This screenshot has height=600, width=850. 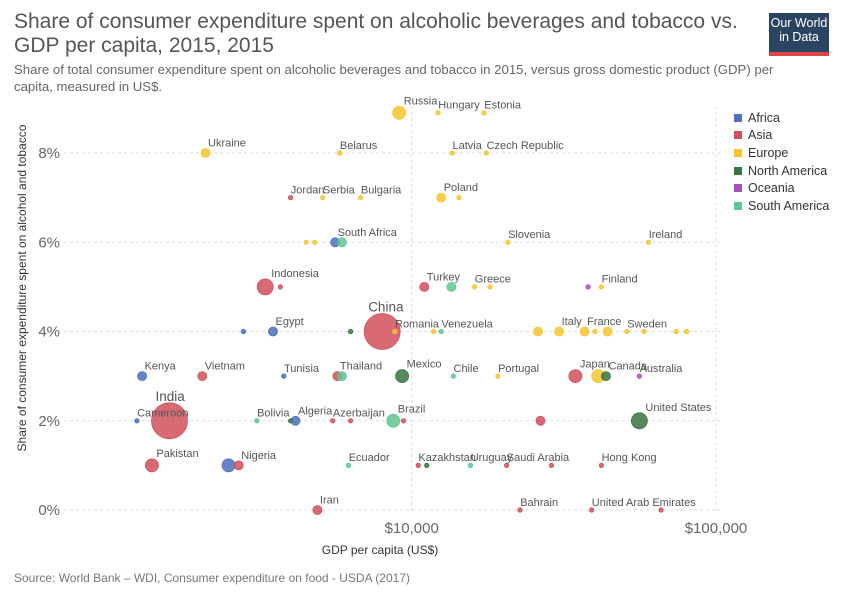 What do you see at coordinates (459, 106) in the screenshot?
I see `data-label: Hungary` at bounding box center [459, 106].